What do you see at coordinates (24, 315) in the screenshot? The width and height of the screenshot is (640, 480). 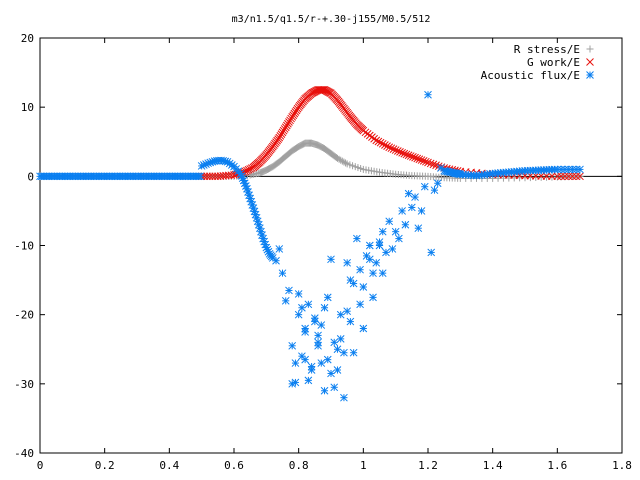 I see `y-tick-label: -20` at bounding box center [24, 315].